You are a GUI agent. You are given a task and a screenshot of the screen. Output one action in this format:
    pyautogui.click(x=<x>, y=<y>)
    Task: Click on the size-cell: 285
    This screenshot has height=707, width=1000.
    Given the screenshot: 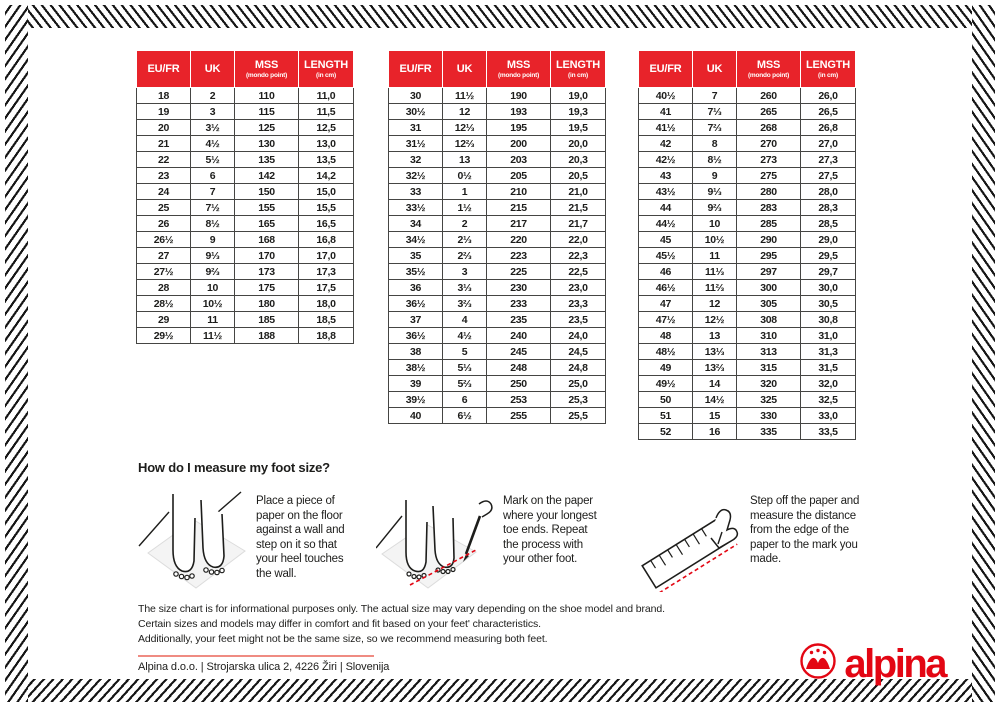 What is the action you would take?
    pyautogui.click(x=768, y=223)
    